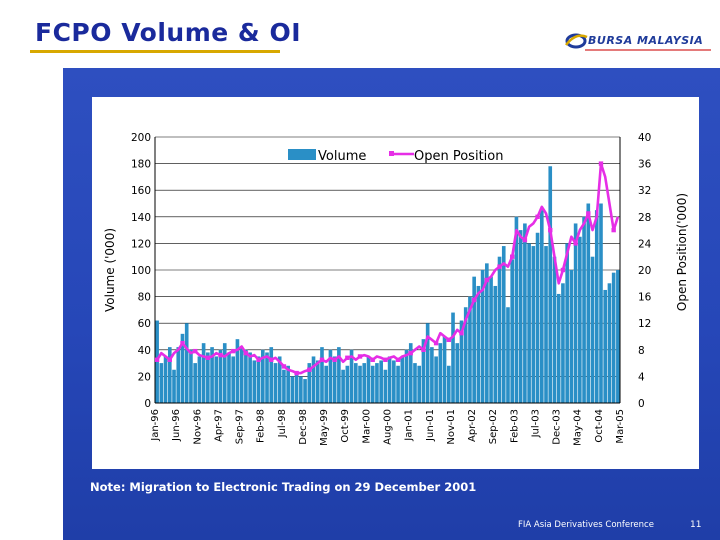 This screenshot has width=720, height=540. What do you see at coordinates (144, 377) in the screenshot?
I see `y-tick-label: 20` at bounding box center [144, 377].